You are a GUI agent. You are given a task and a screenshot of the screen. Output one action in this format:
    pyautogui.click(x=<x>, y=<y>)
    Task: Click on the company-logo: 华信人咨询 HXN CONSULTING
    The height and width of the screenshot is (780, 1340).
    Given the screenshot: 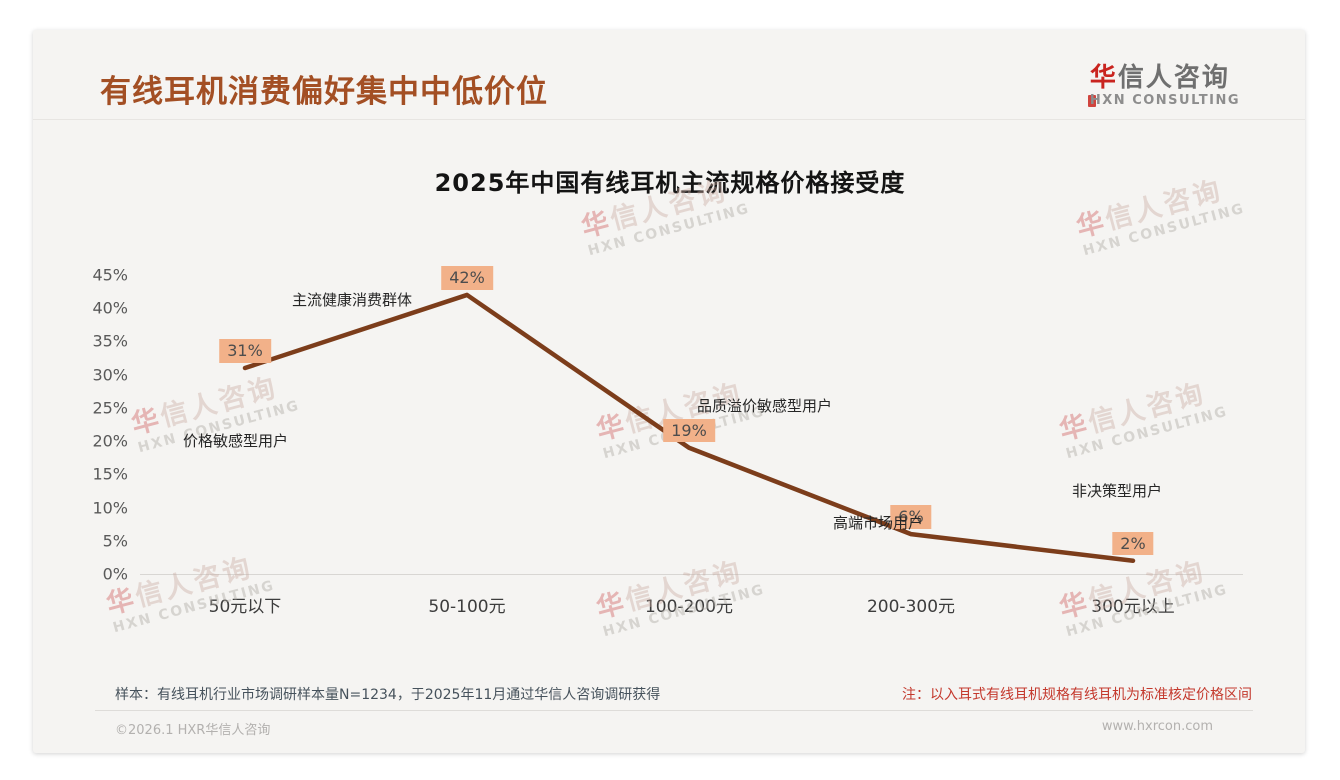 What is the action you would take?
    pyautogui.click(x=1163, y=85)
    